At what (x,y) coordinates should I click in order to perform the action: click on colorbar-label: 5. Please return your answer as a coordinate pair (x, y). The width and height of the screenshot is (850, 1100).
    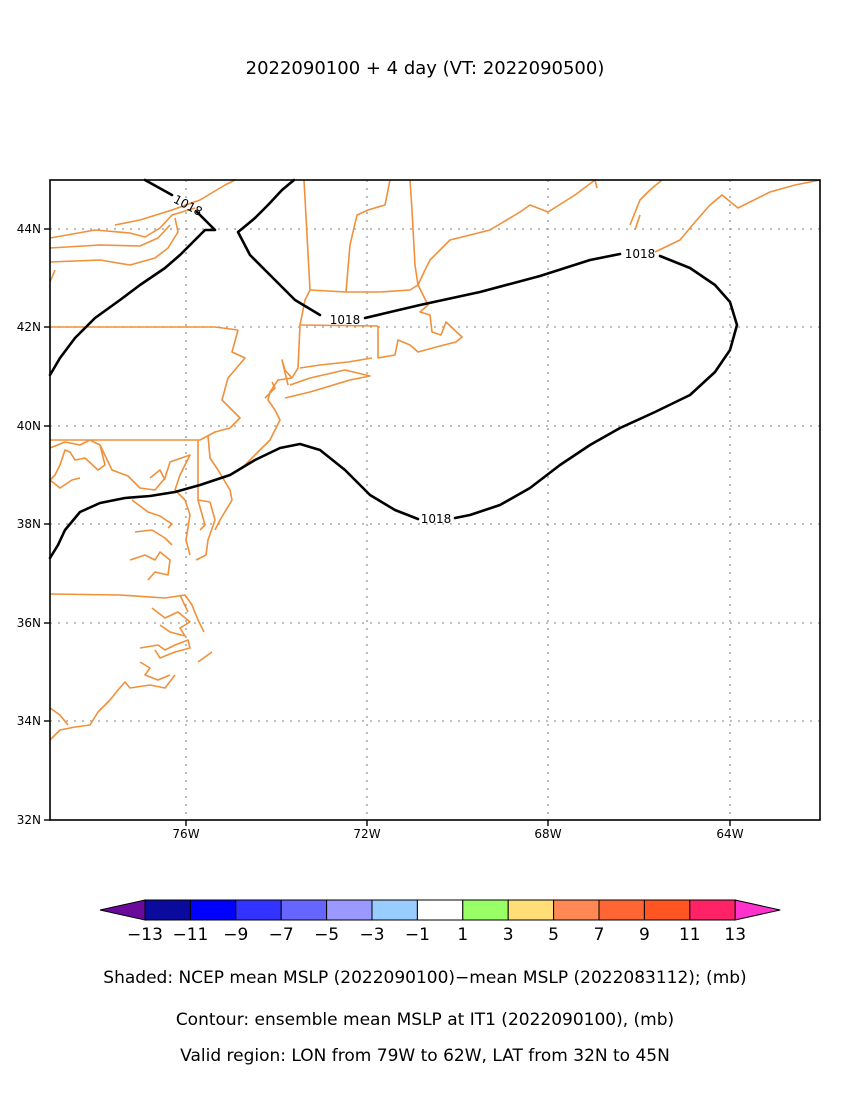
    Looking at the image, I should click on (553, 935).